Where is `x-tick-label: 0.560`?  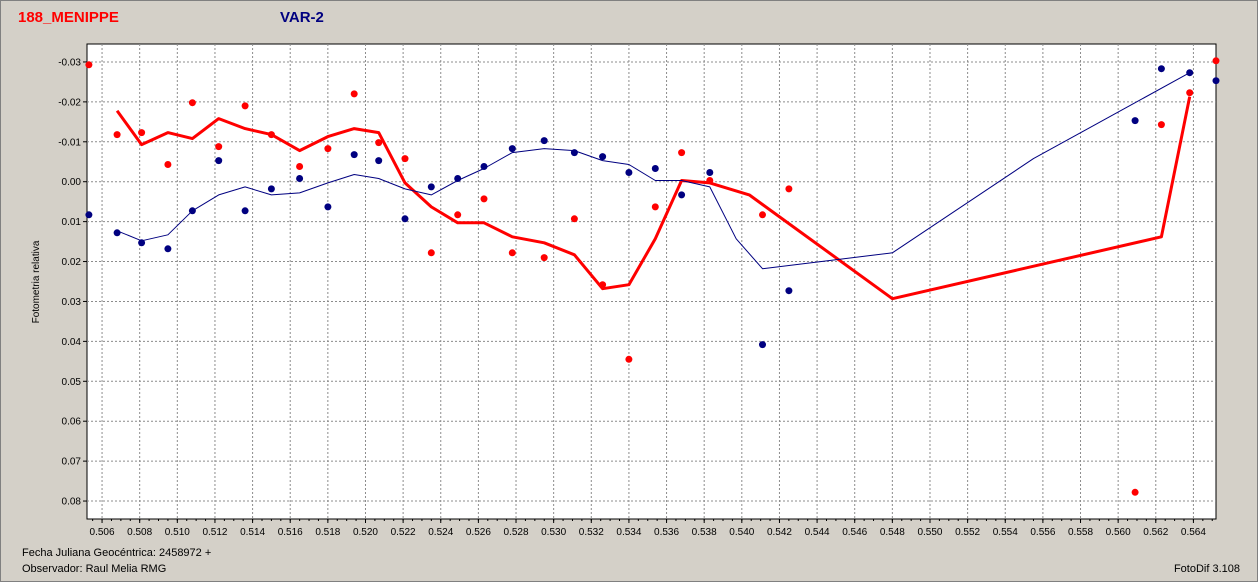
x-tick-label: 0.560 is located at coordinates (1118, 532).